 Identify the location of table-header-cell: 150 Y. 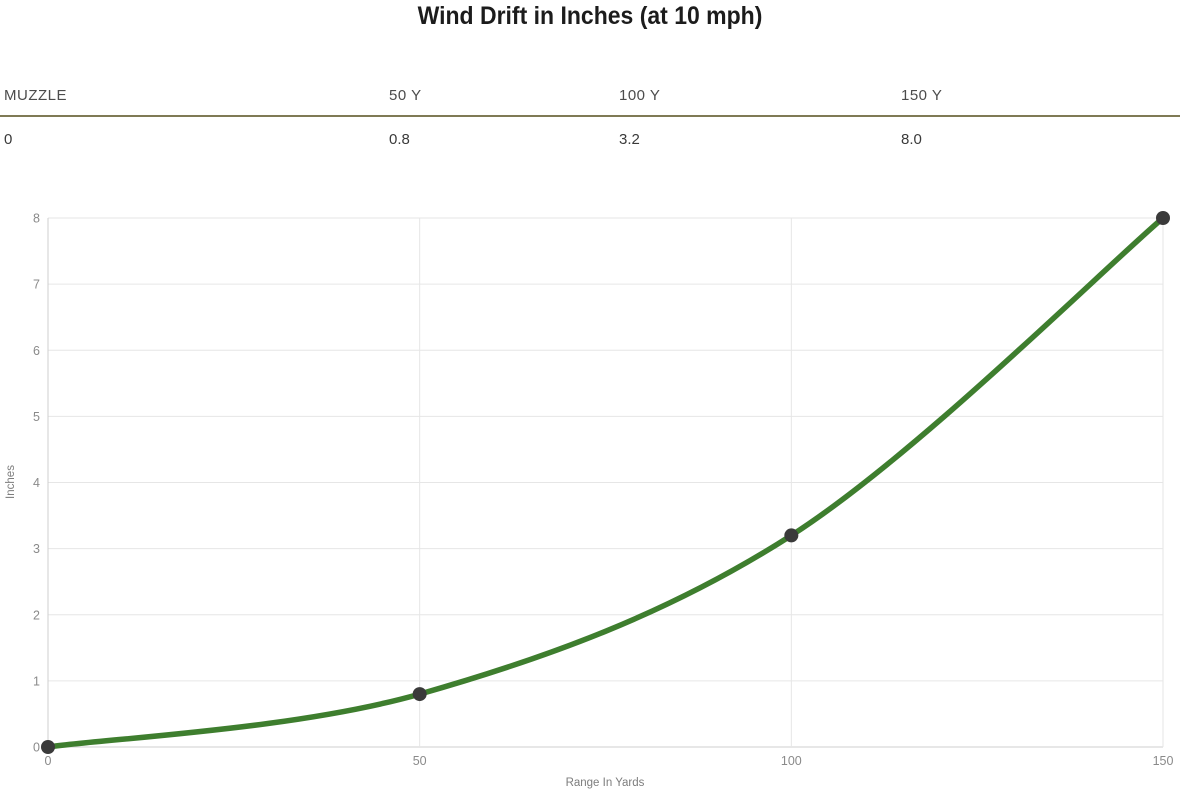
(922, 95).